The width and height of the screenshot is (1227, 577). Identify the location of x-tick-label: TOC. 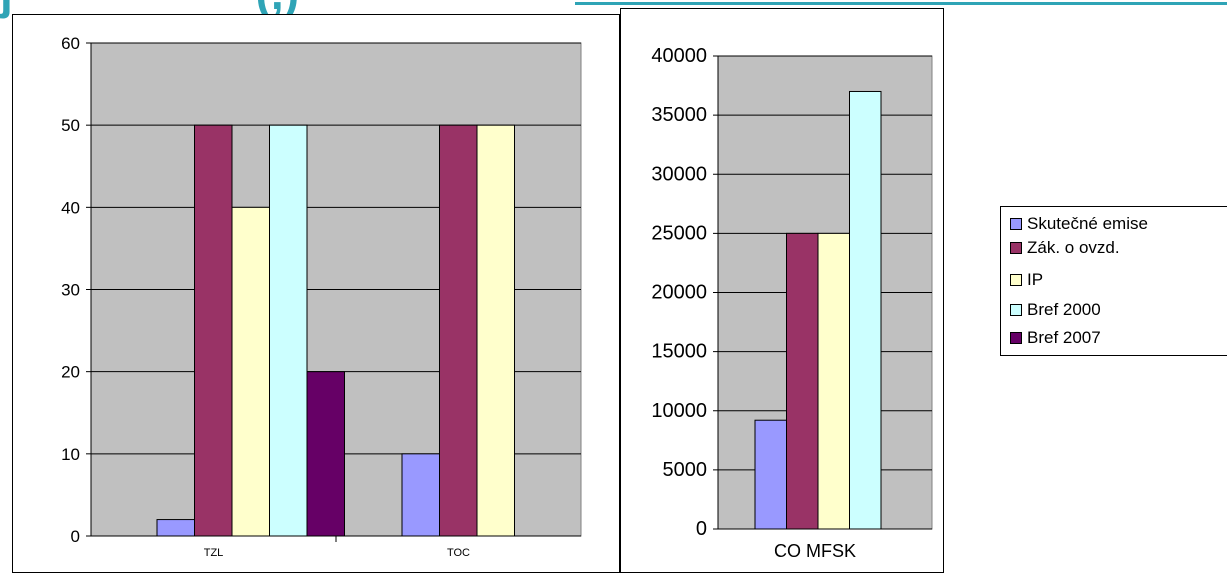
(458, 553).